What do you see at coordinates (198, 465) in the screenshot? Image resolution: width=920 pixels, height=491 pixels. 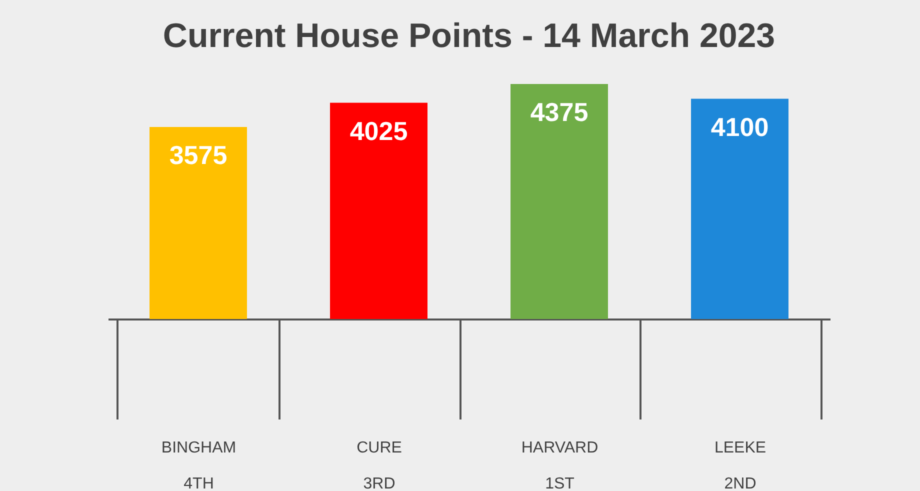 I see `x-tick-label: BINGHAM 4TH` at bounding box center [198, 465].